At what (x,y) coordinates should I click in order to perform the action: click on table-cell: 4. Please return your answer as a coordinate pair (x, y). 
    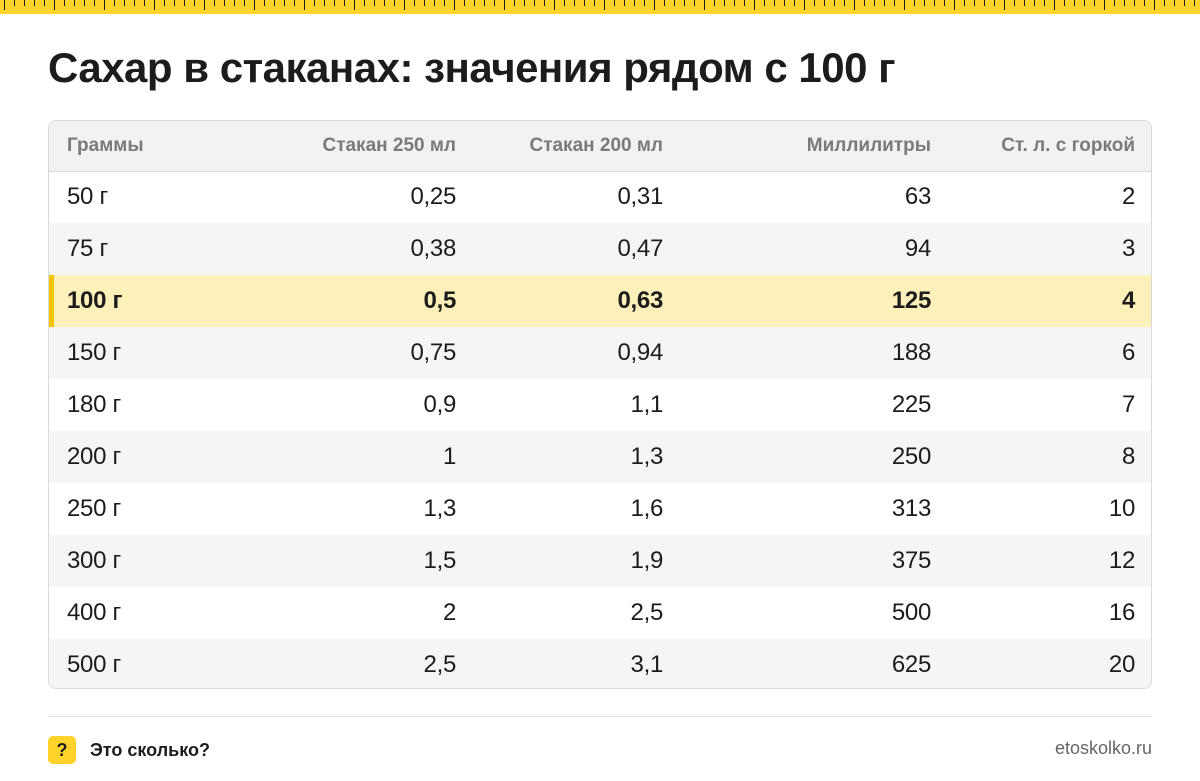
    Looking at the image, I should click on (1128, 300).